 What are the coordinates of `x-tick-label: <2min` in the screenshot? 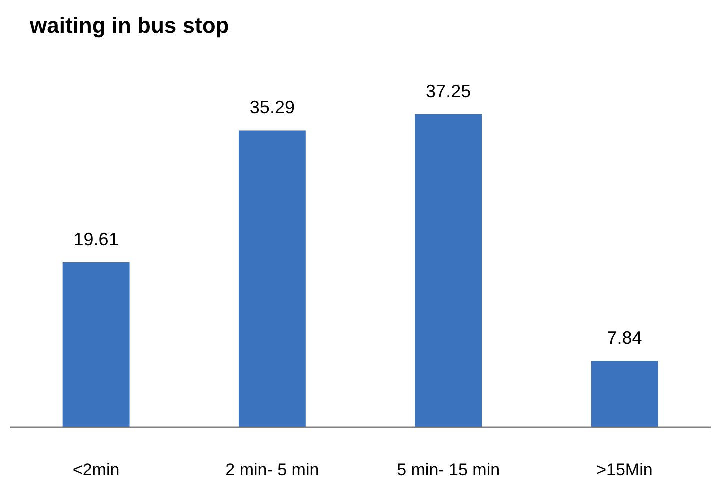 It's located at (96, 470).